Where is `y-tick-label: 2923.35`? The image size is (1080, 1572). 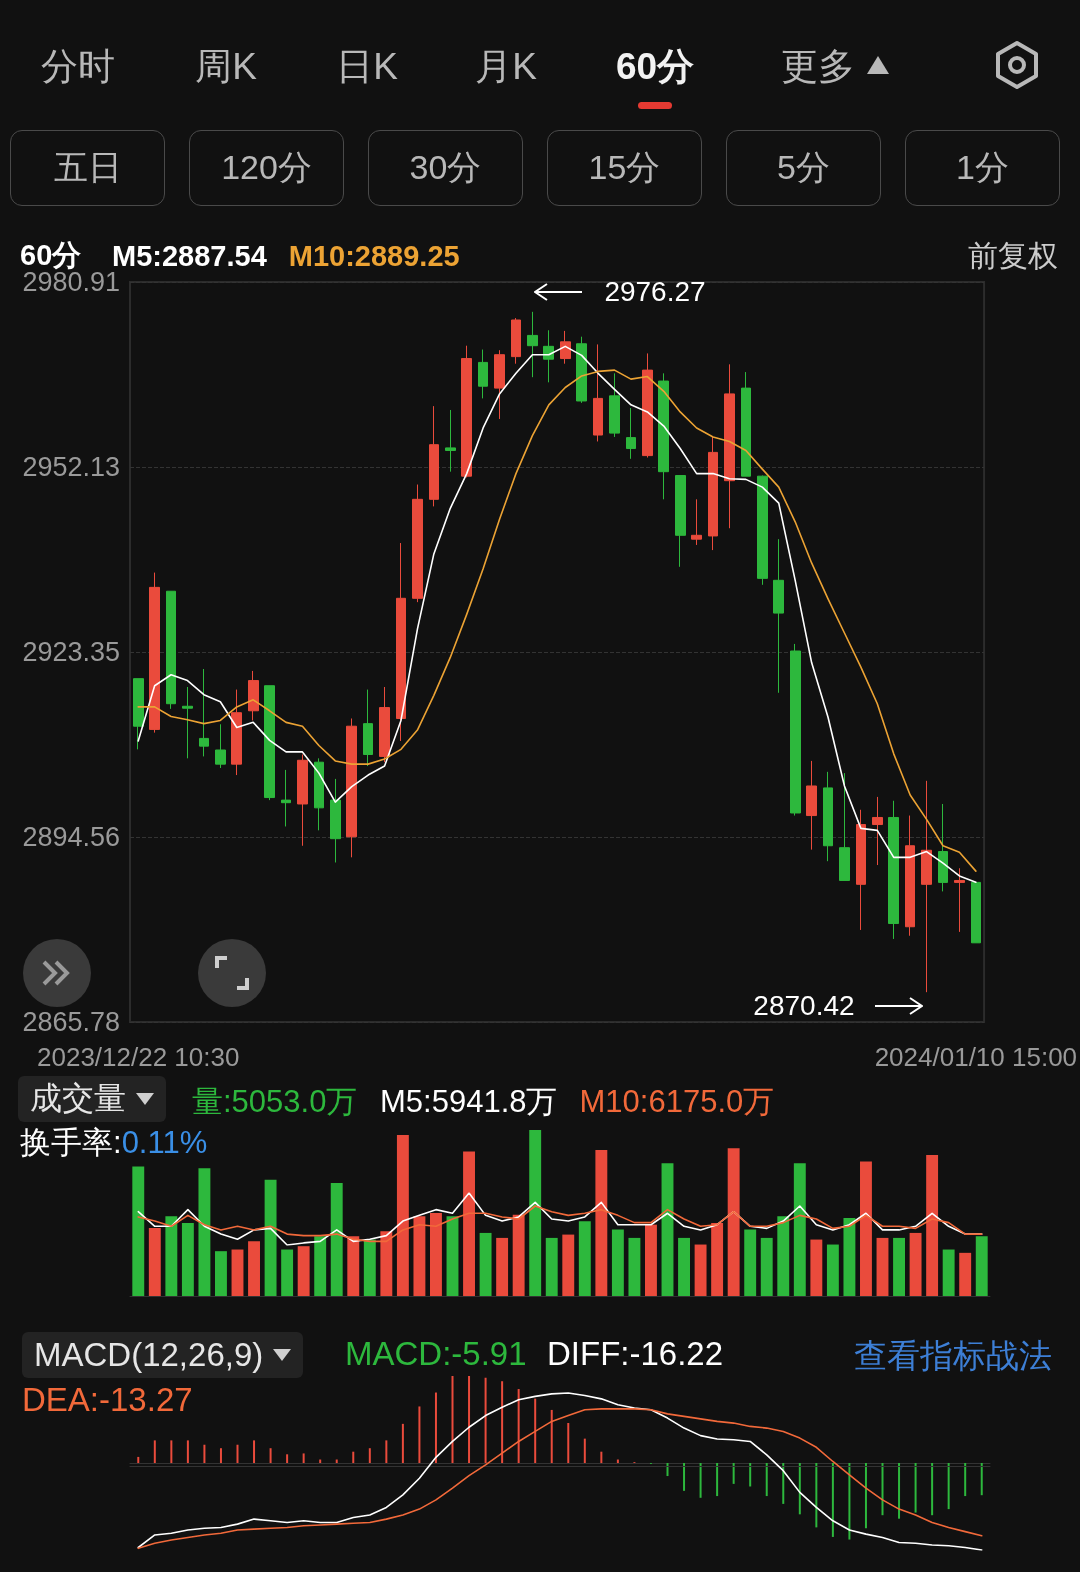
y-tick-label: 2923.35 is located at coordinates (71, 651).